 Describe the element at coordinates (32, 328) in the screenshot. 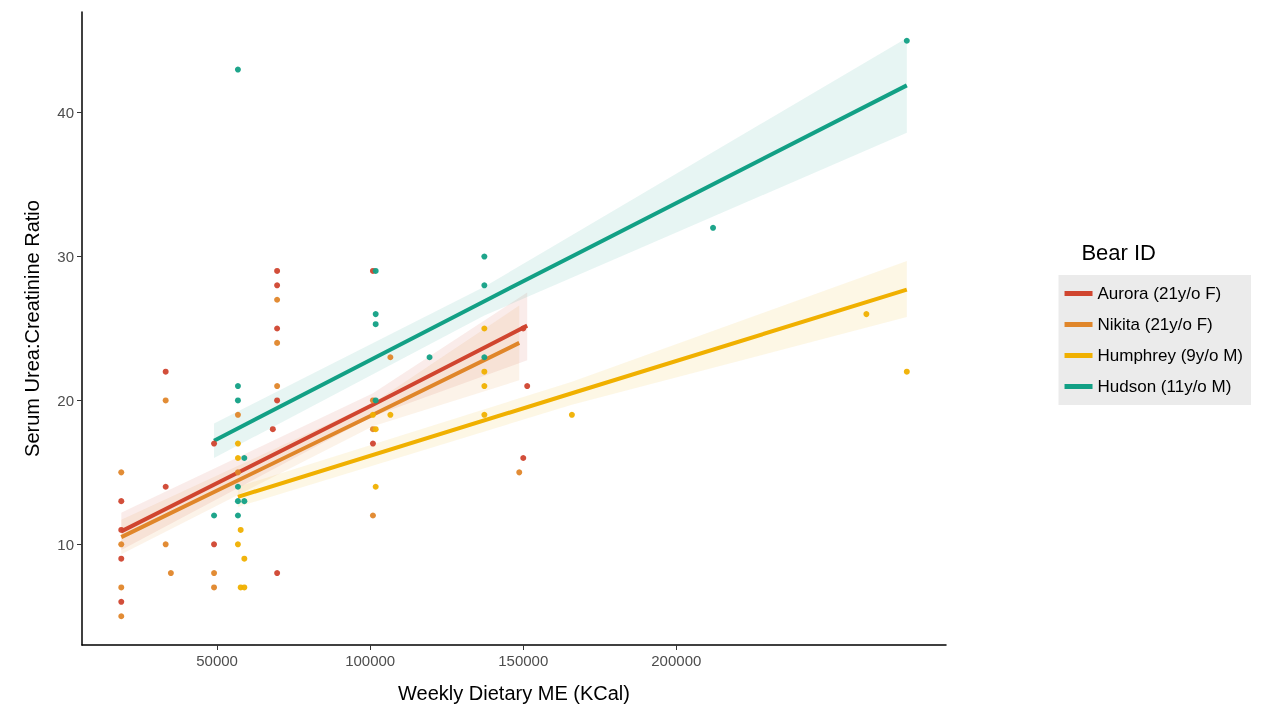

I see `y-axis-title: Serum Urea:Creatinine Ratio` at that location.